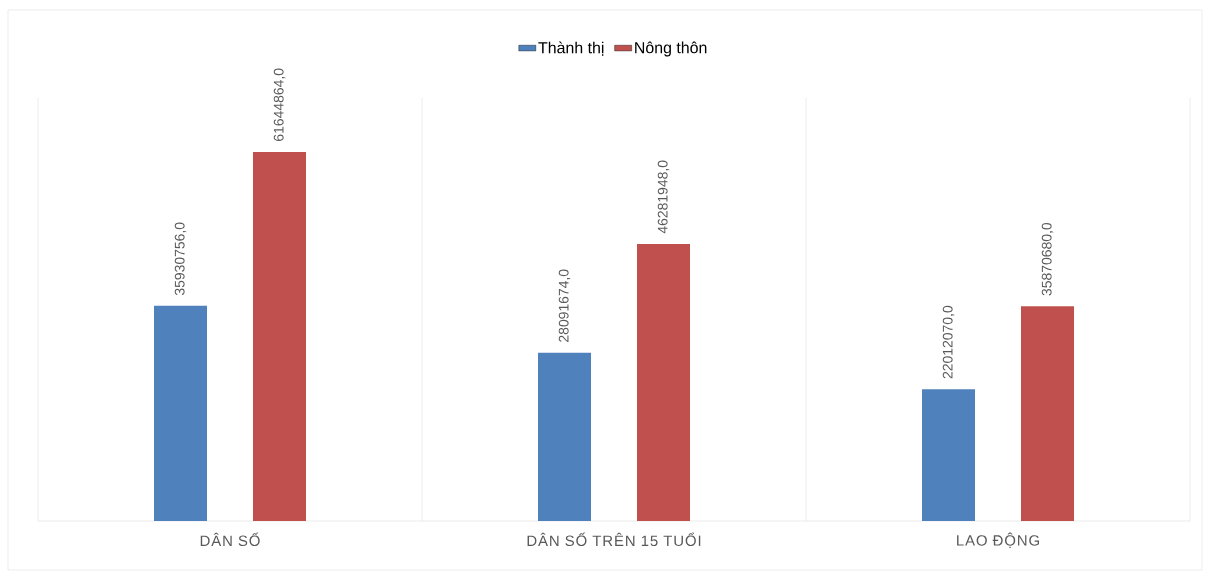 This screenshot has width=1208, height=572. Describe the element at coordinates (663, 197) in the screenshot. I see `data-label: 46281948,0` at that location.